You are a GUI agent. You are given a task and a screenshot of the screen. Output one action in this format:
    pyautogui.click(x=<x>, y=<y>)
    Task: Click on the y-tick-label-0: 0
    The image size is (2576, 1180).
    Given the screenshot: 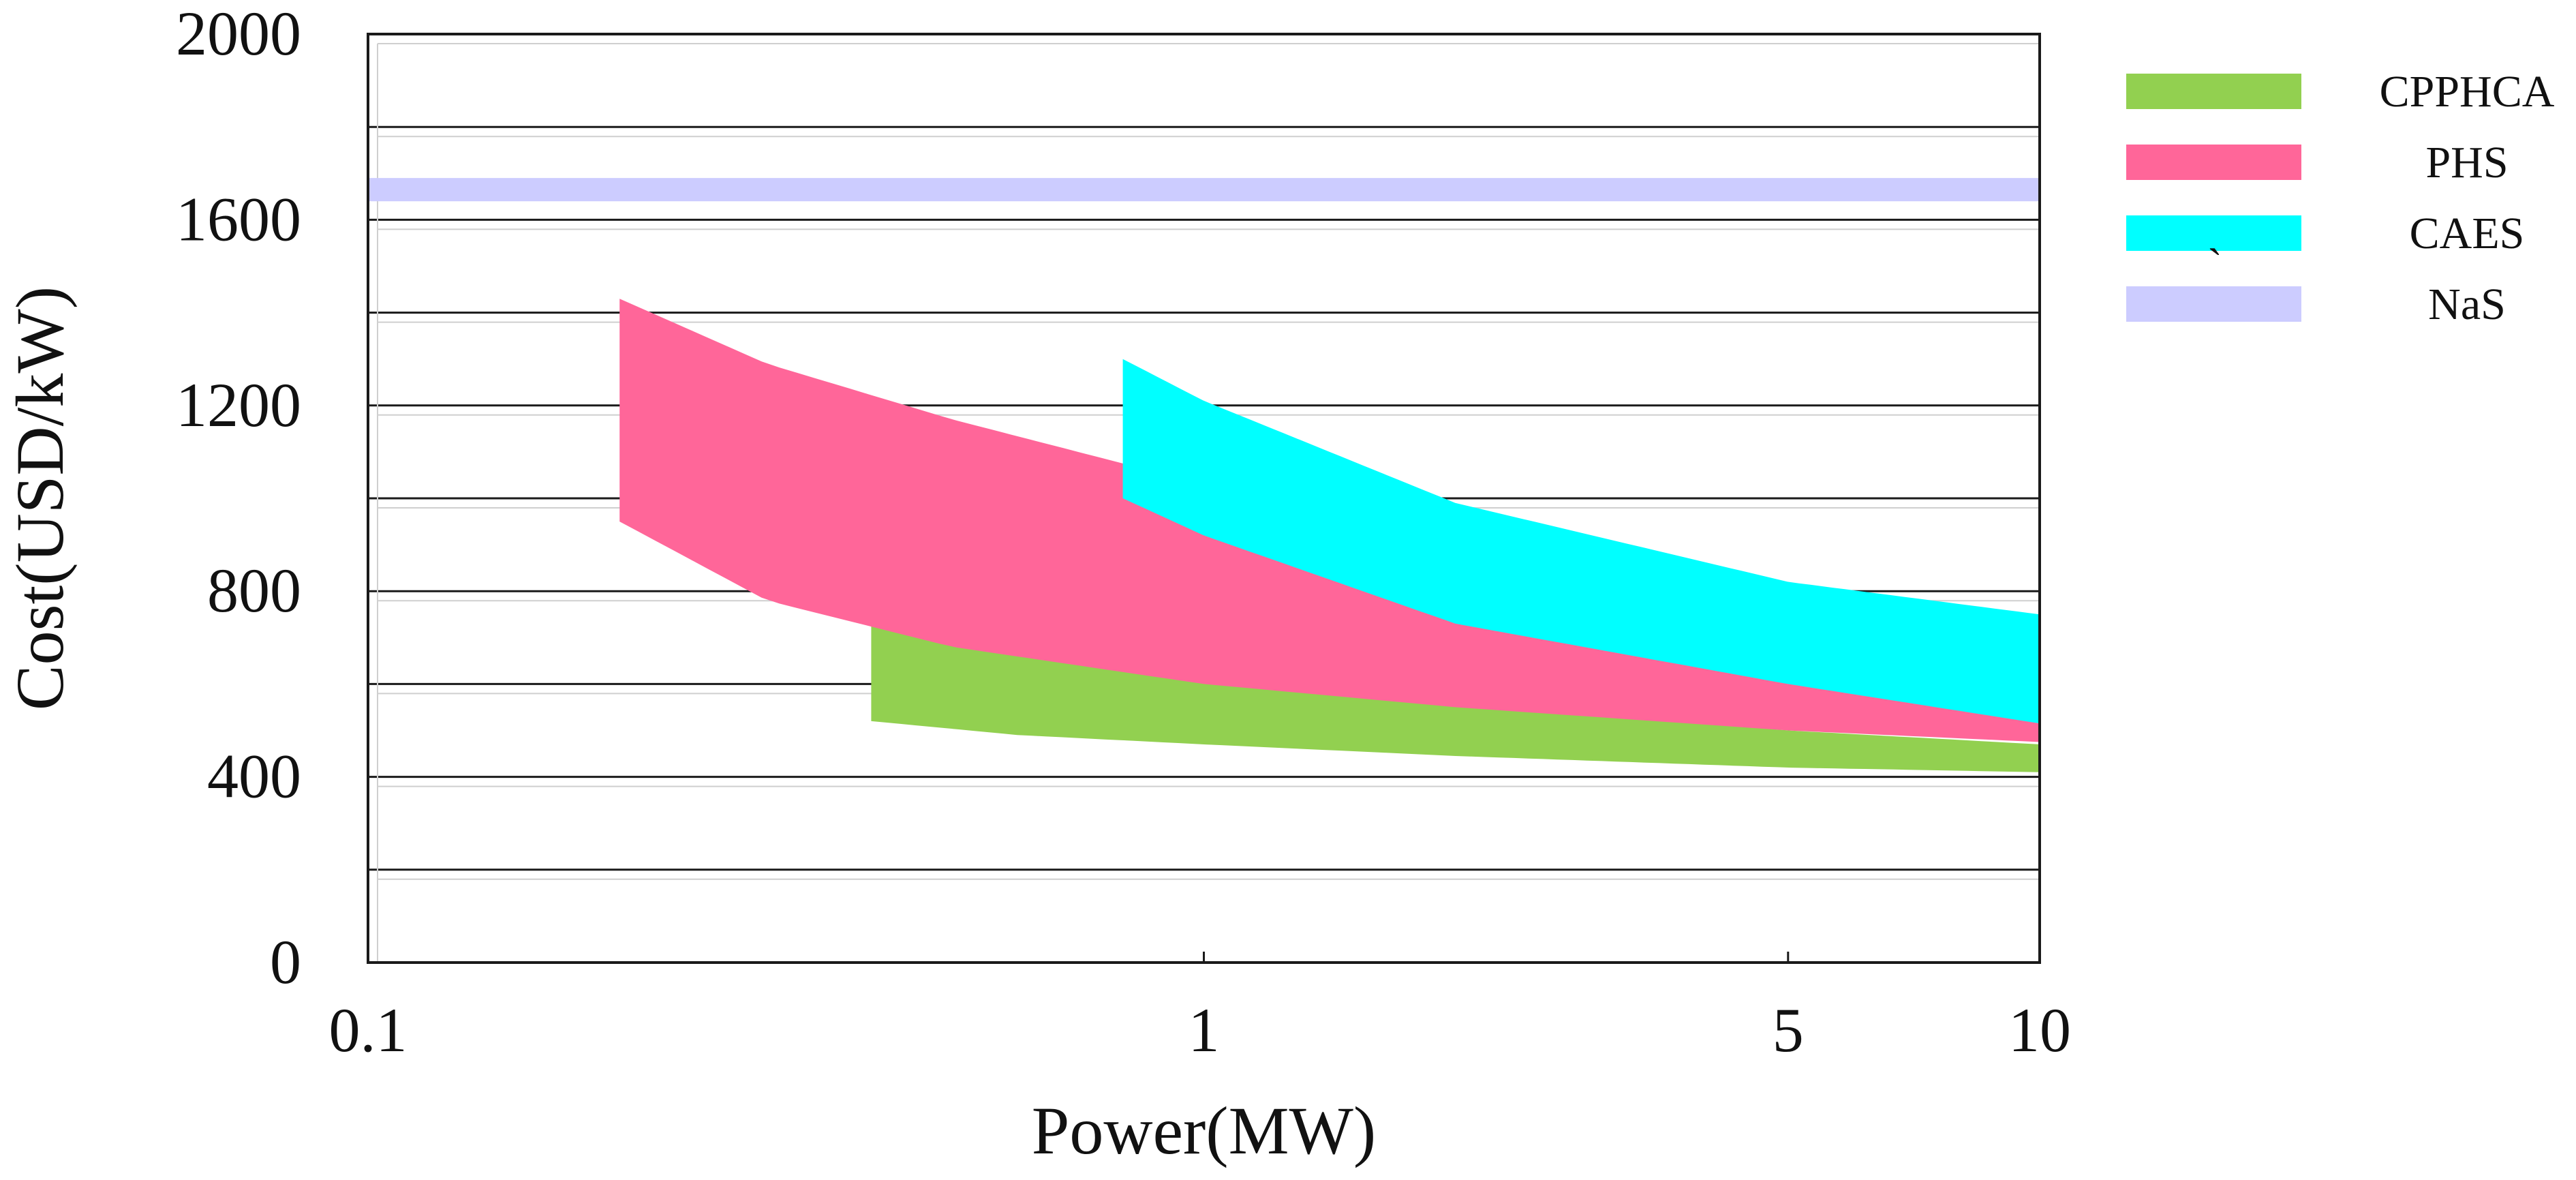 What is the action you would take?
    pyautogui.click(x=285, y=962)
    